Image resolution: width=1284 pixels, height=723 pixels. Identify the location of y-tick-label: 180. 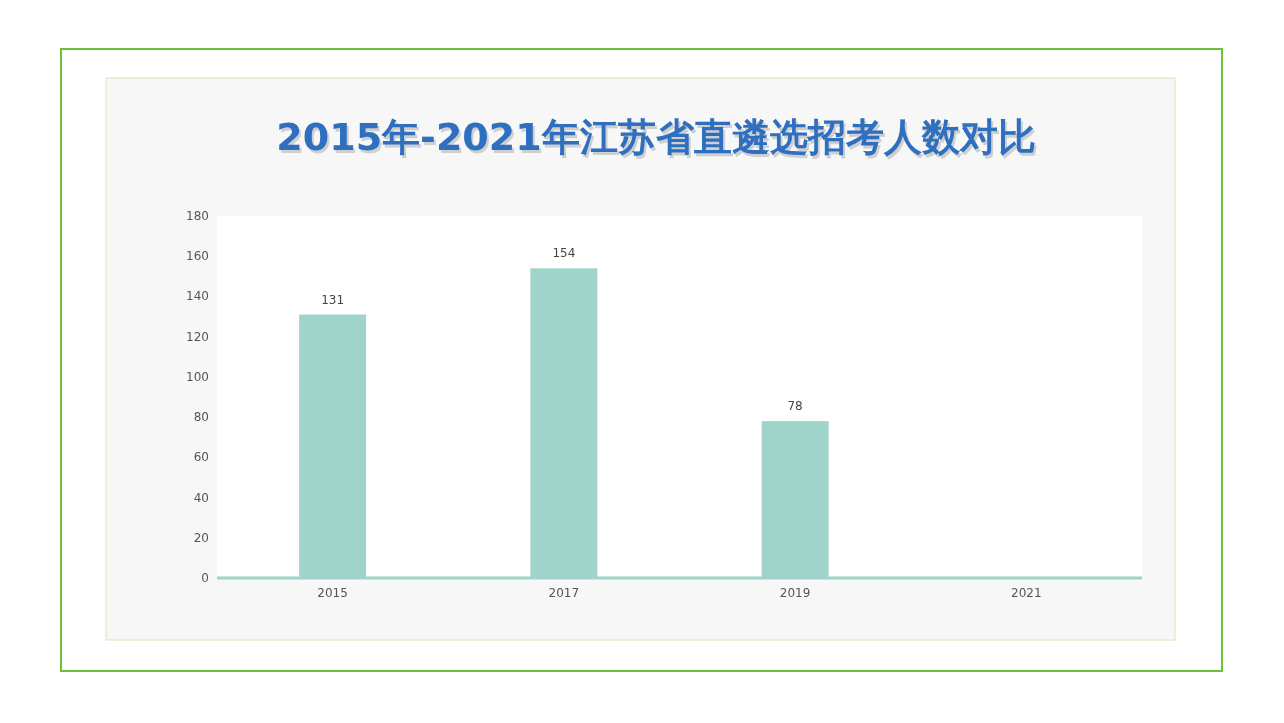
(197, 216).